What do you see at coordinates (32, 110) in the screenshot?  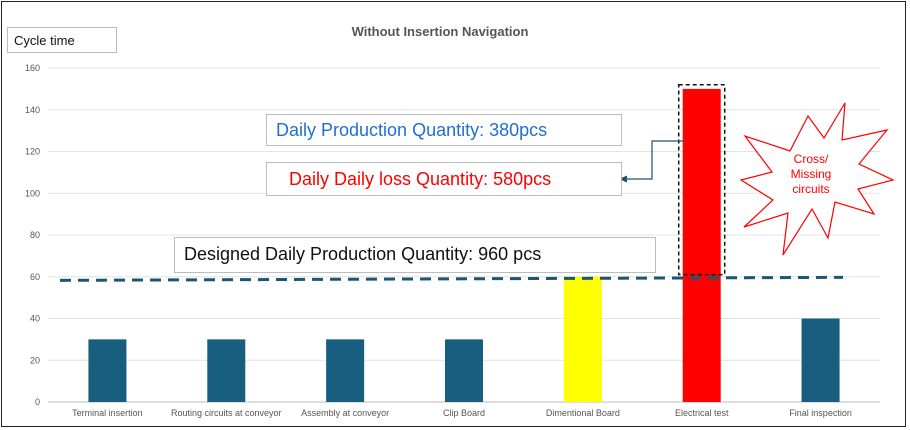 I see `y-tick-label: 140` at bounding box center [32, 110].